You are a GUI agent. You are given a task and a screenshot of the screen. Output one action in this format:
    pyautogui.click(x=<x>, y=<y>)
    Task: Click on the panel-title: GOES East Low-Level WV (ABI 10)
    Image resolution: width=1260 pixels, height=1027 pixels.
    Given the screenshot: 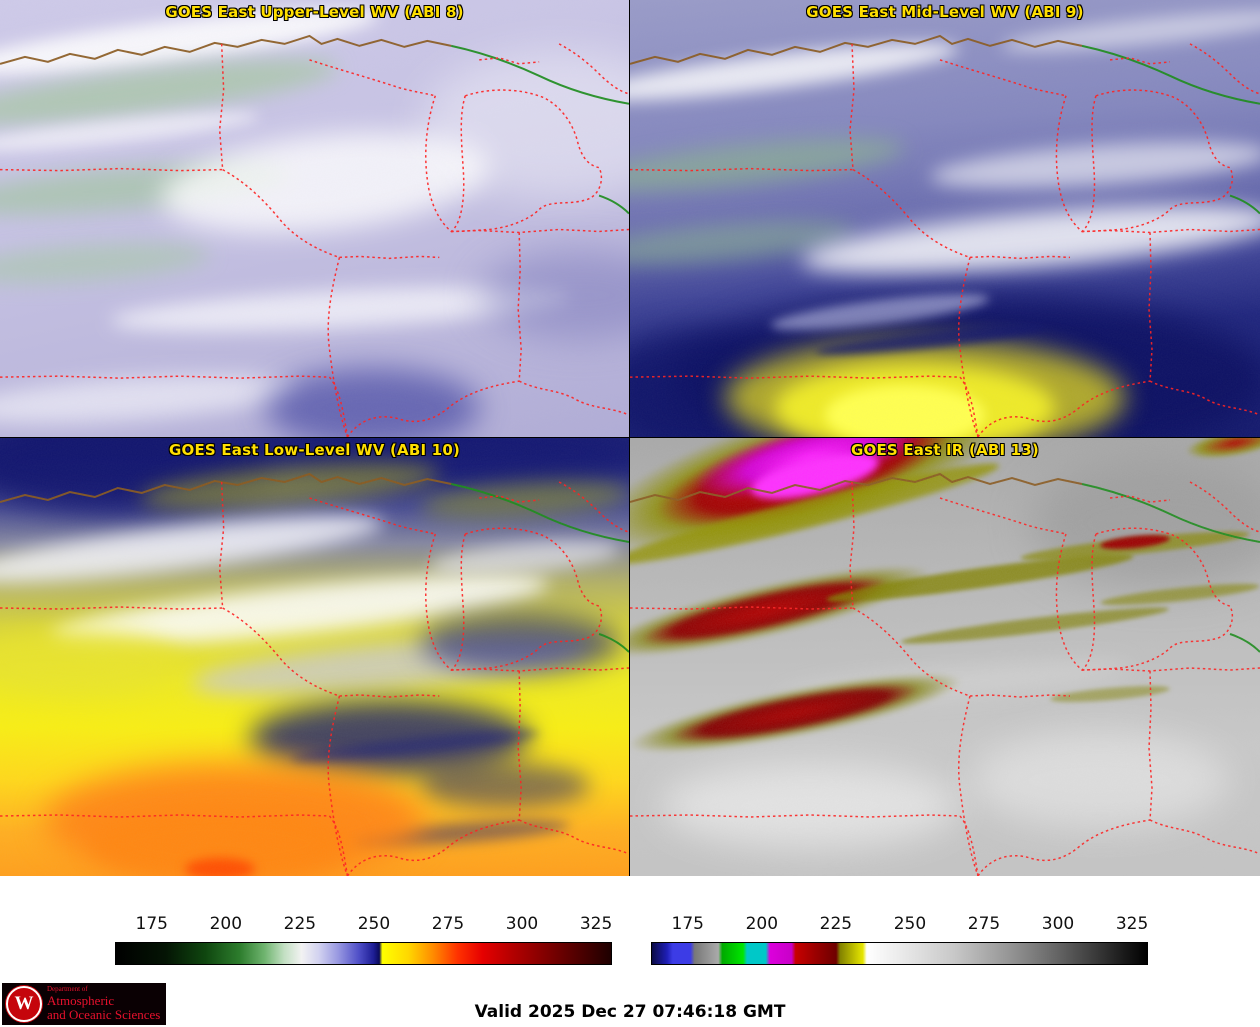 What is the action you would take?
    pyautogui.click(x=314, y=450)
    